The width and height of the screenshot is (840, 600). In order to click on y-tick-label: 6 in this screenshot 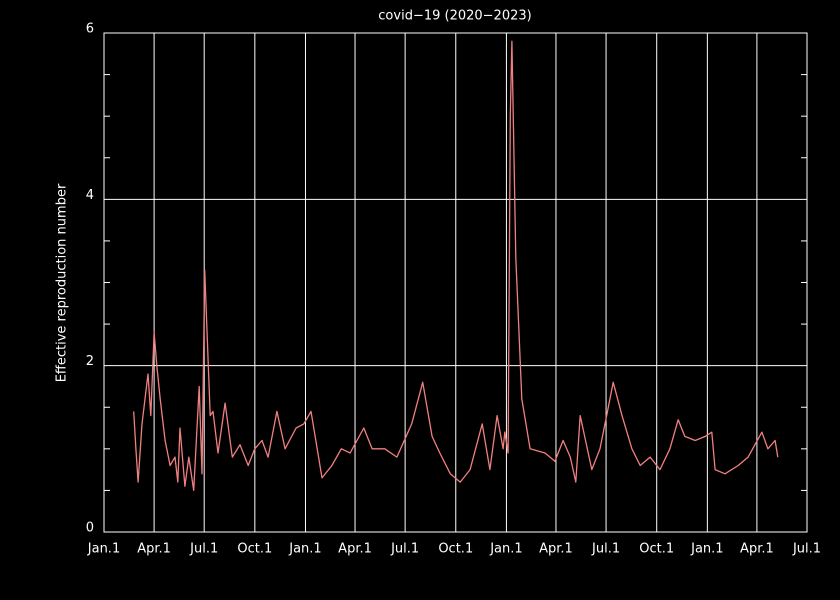, I will do `click(90, 29)`.